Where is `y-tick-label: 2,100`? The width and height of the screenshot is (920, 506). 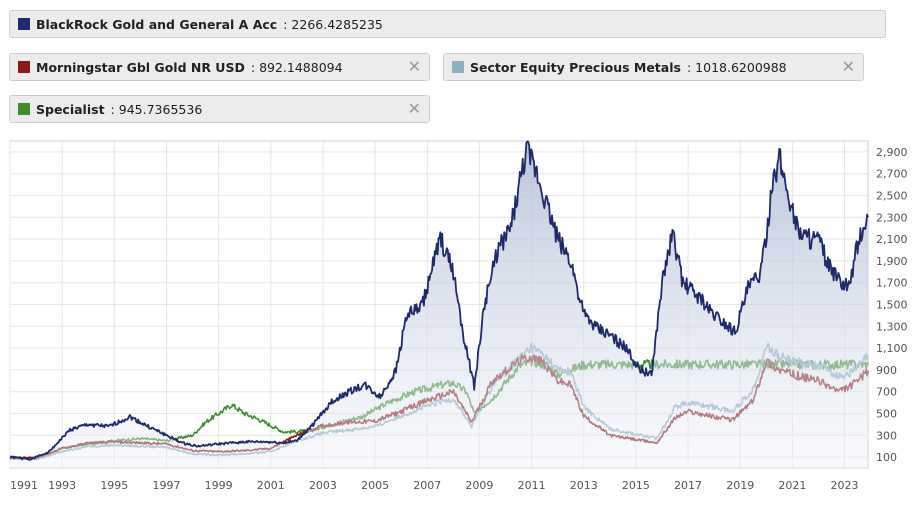
y-tick-label: 2,100 is located at coordinates (892, 239).